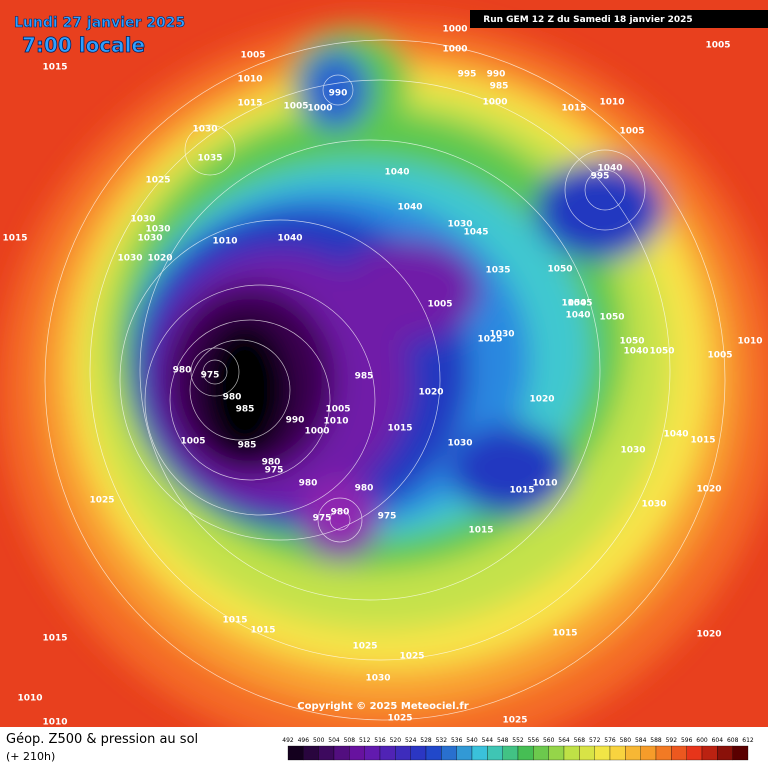 The height and width of the screenshot is (768, 768). I want to click on legend-label: 500, so click(319, 740).